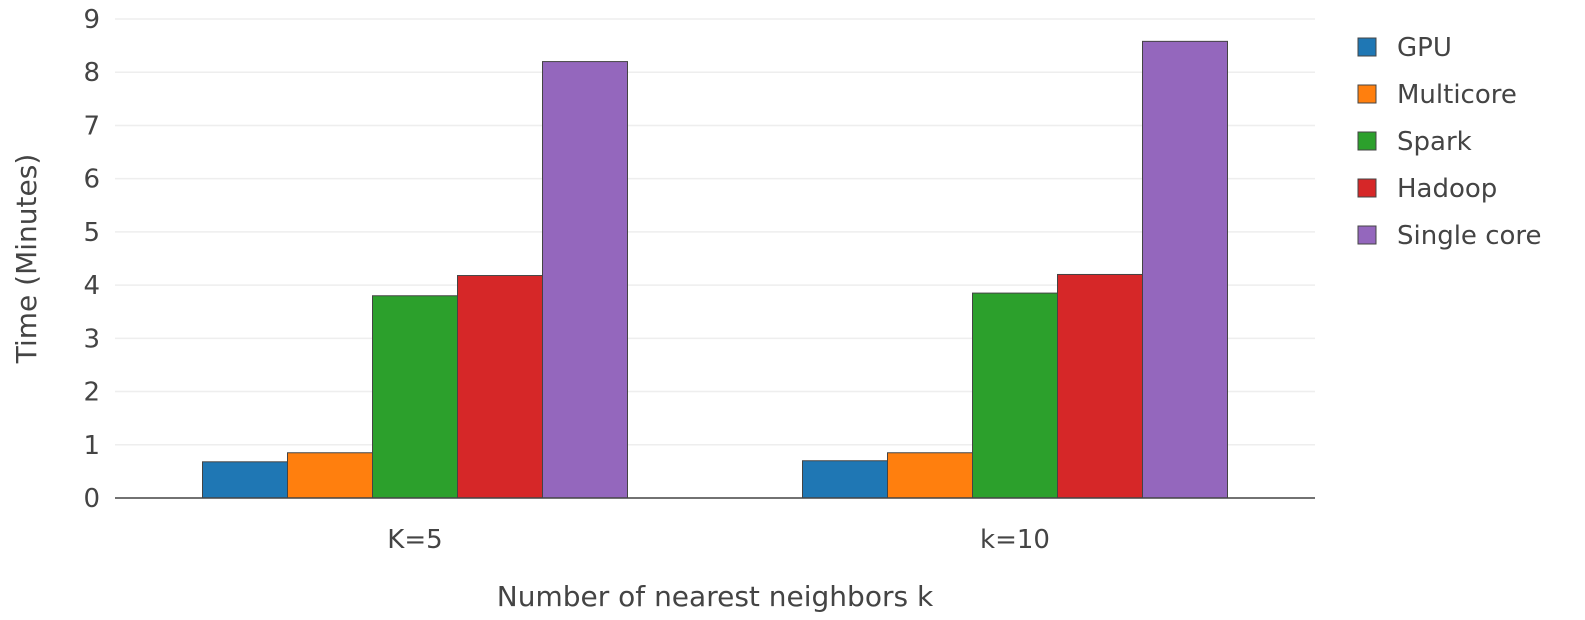 This screenshot has height=620, width=1585. What do you see at coordinates (414, 540) in the screenshot?
I see `x-tick-label: K=5` at bounding box center [414, 540].